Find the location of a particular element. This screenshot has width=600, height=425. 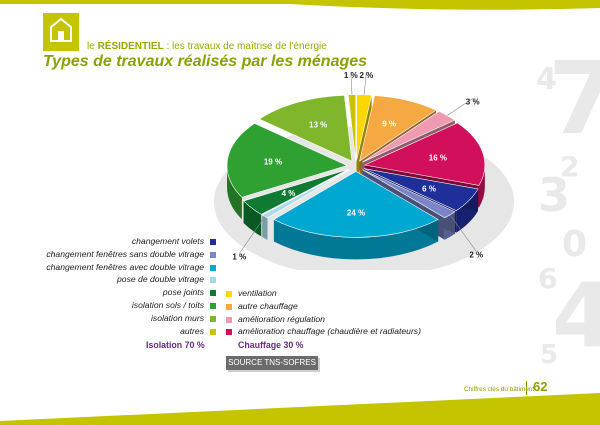

section-description: : les travaux de maîtrise de l'énergie is located at coordinates (245, 46).